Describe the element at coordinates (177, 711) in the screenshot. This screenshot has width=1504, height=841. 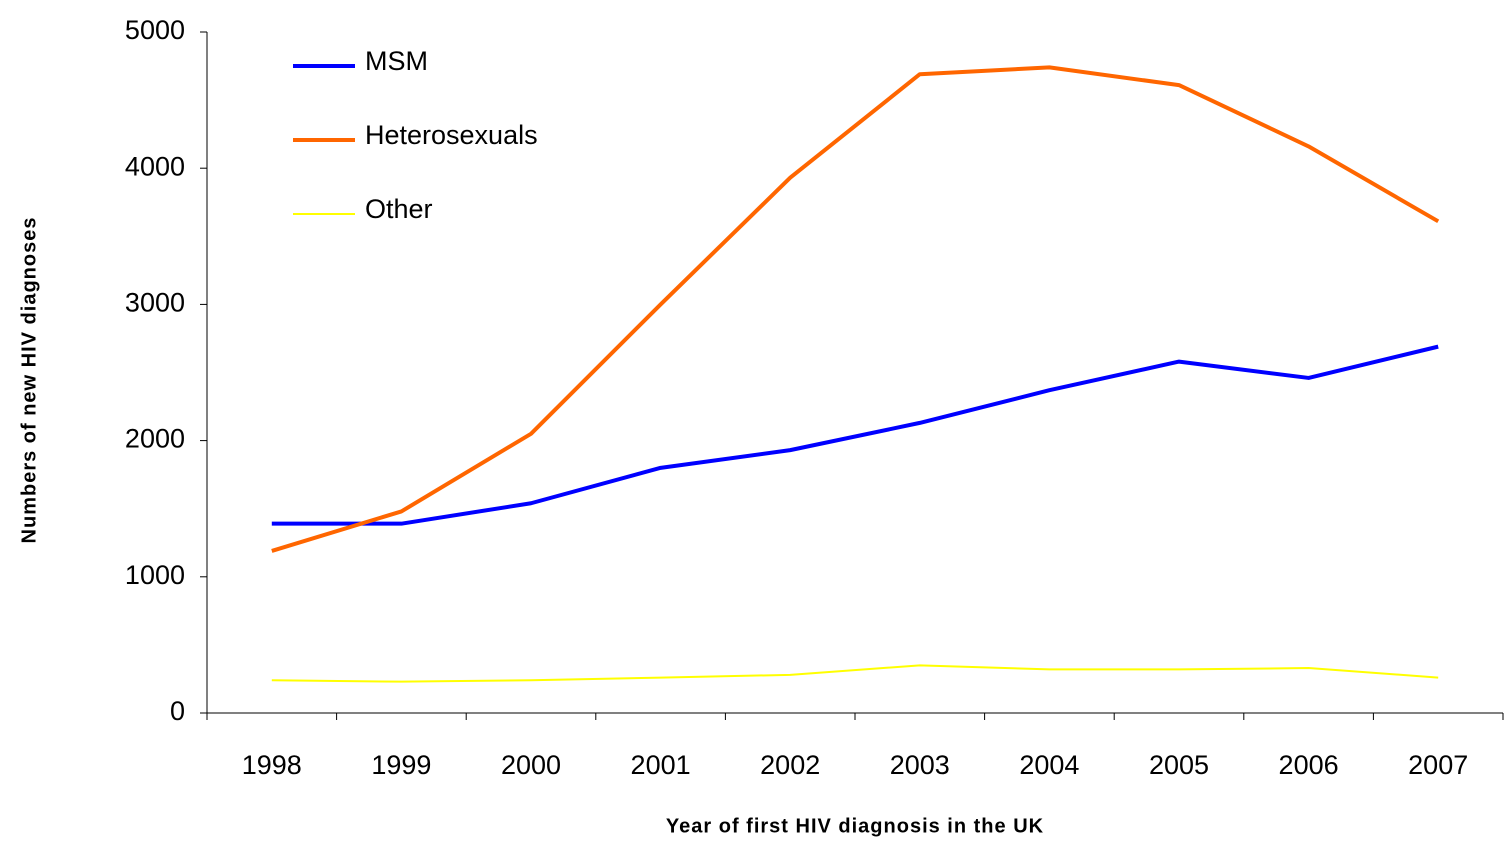
I see `y-tick-label: 0` at that location.